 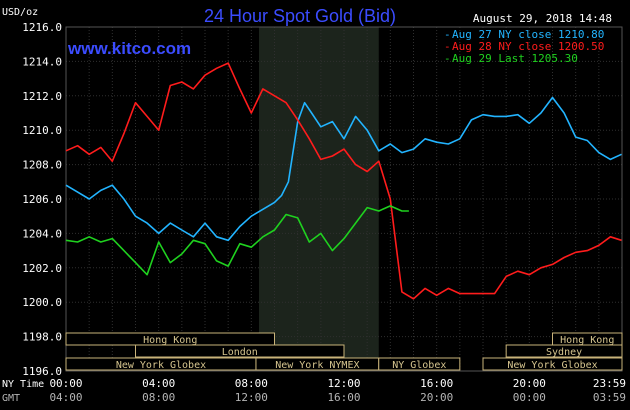 What do you see at coordinates (42, 268) in the screenshot?
I see `y-tick-label: 1202.0` at bounding box center [42, 268].